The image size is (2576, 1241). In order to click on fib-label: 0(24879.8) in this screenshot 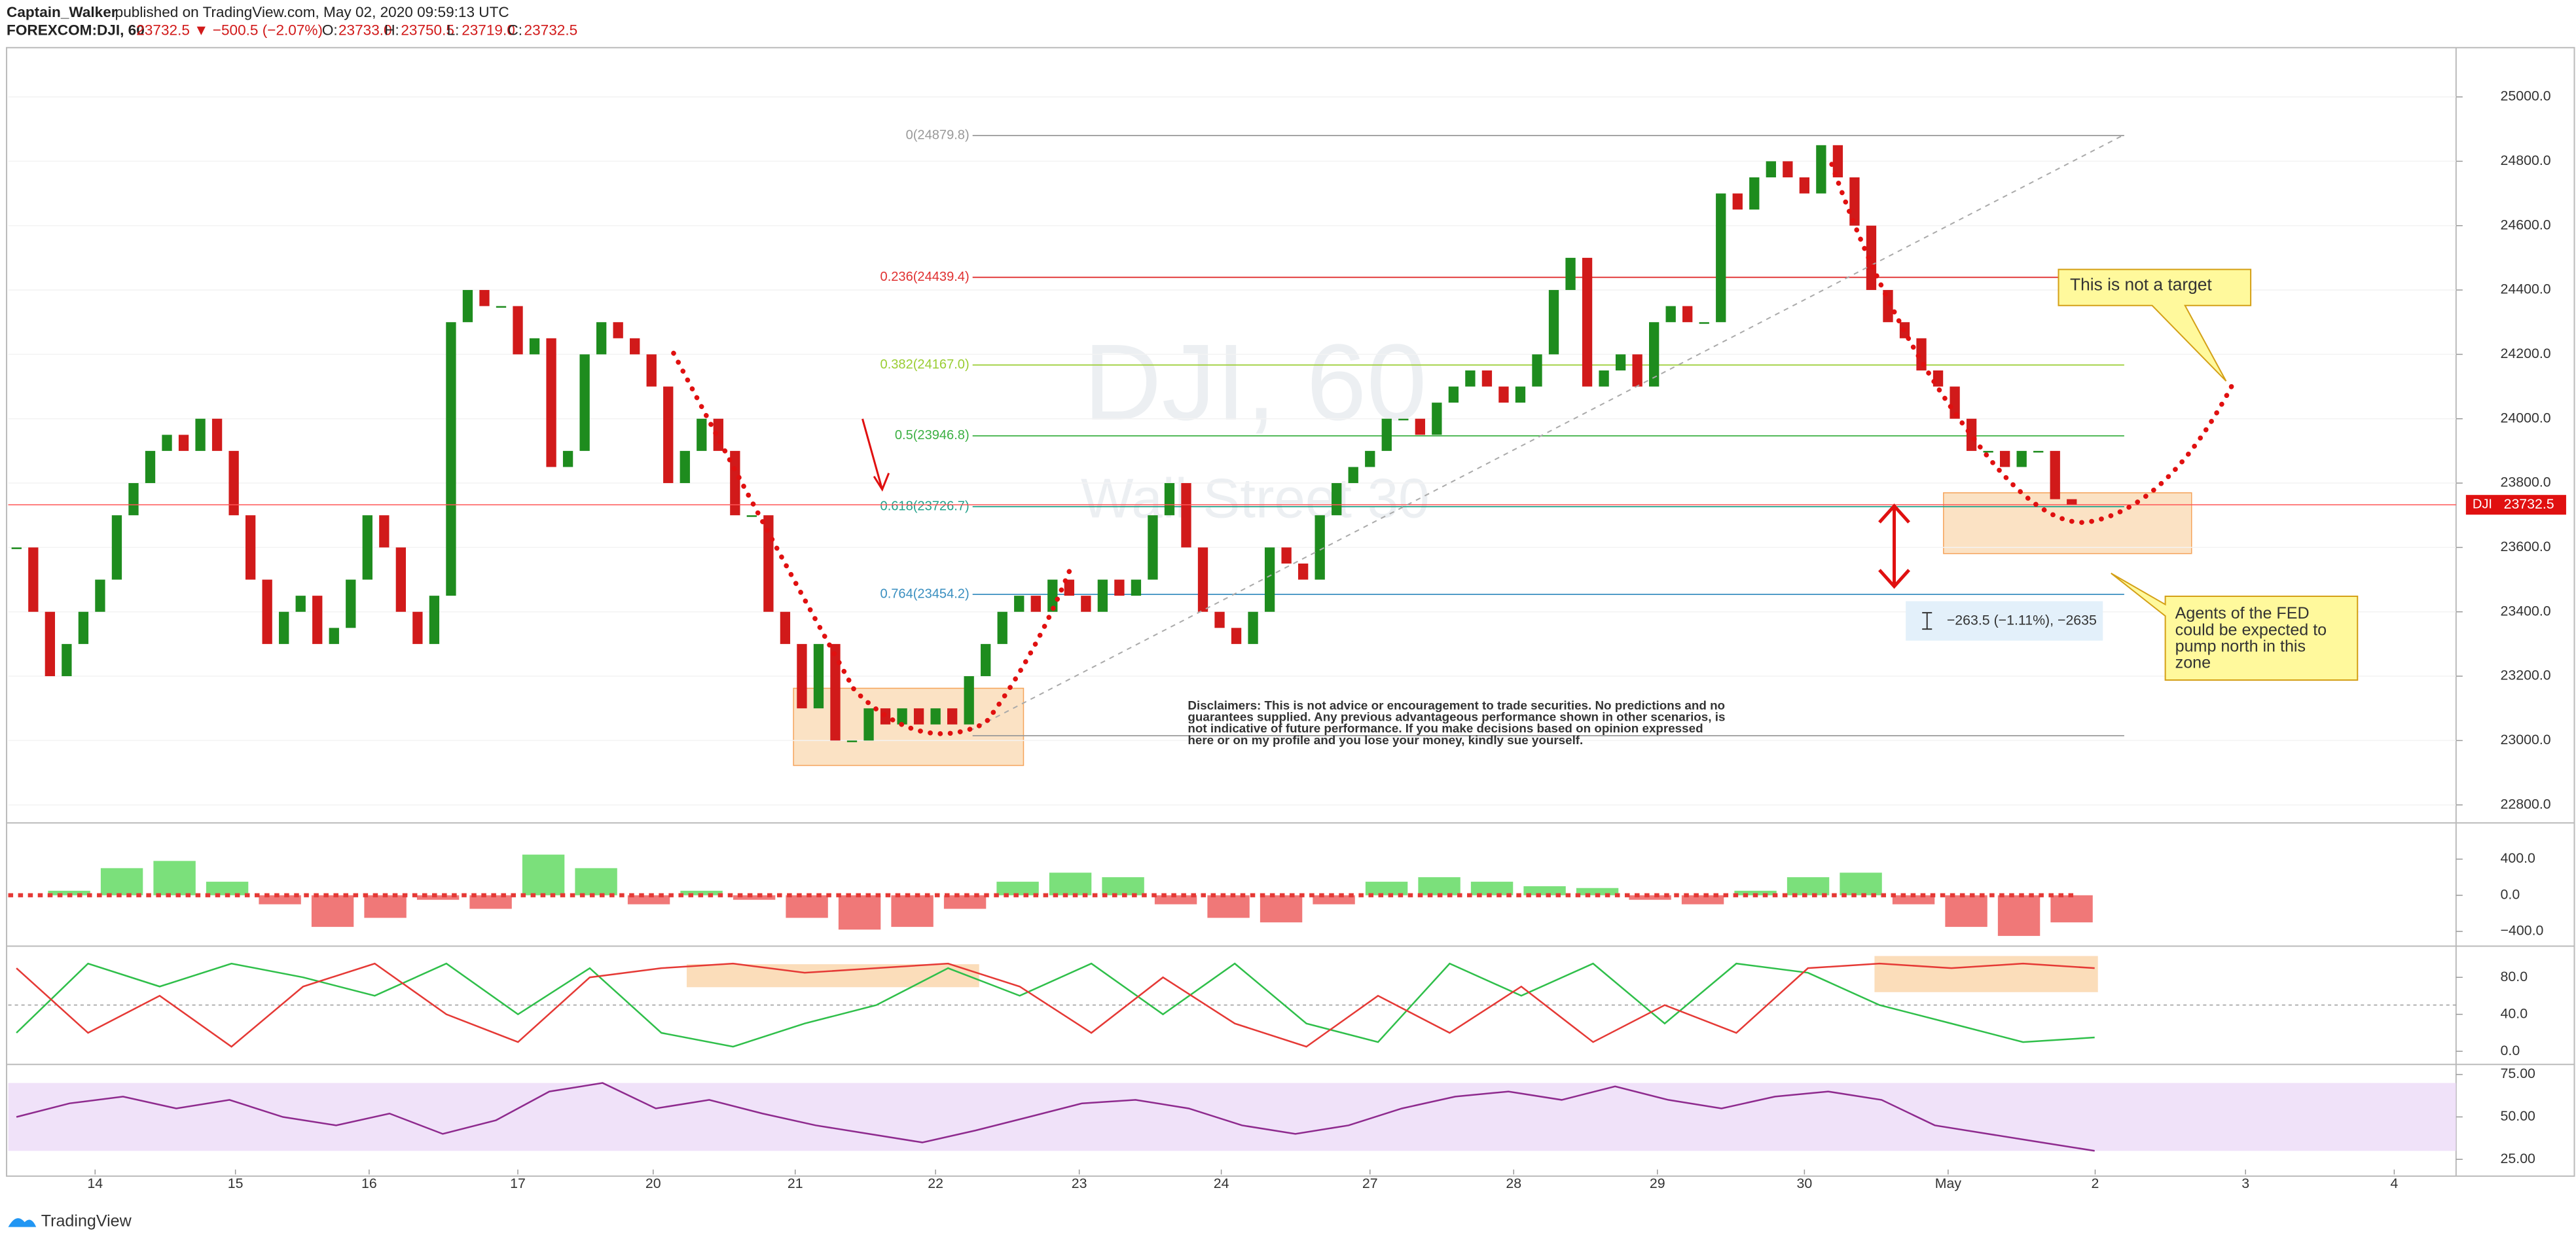, I will do `click(938, 135)`.